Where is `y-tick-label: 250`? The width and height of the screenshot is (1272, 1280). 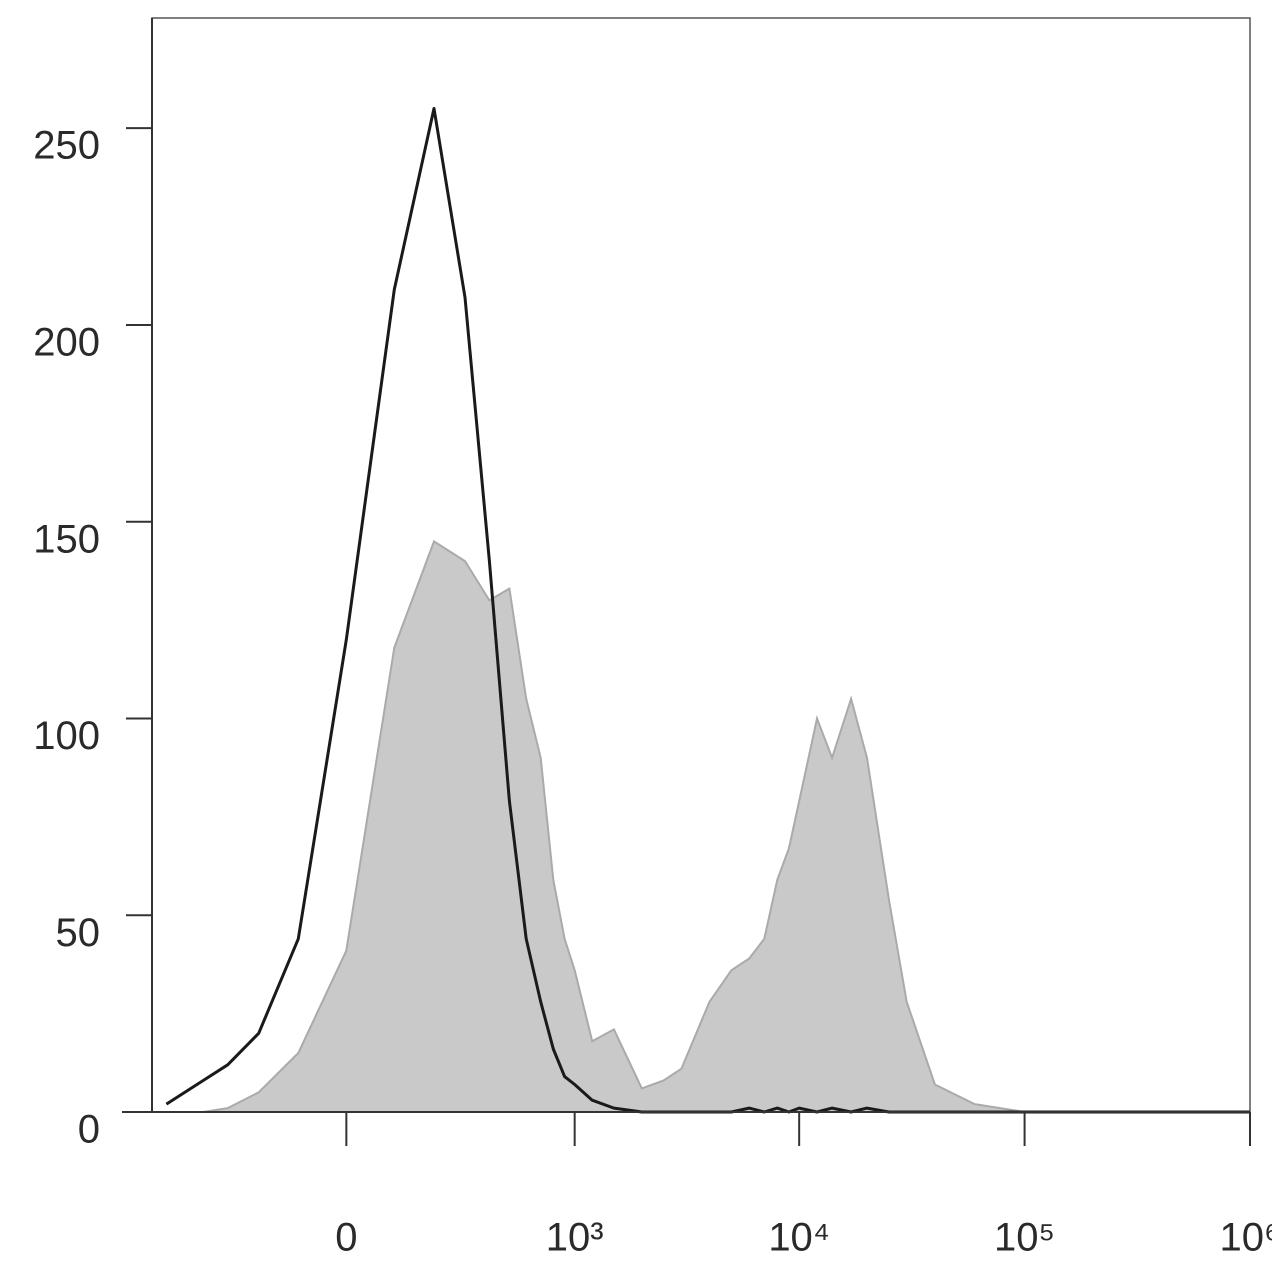
y-tick-label: 250 is located at coordinates (66, 146).